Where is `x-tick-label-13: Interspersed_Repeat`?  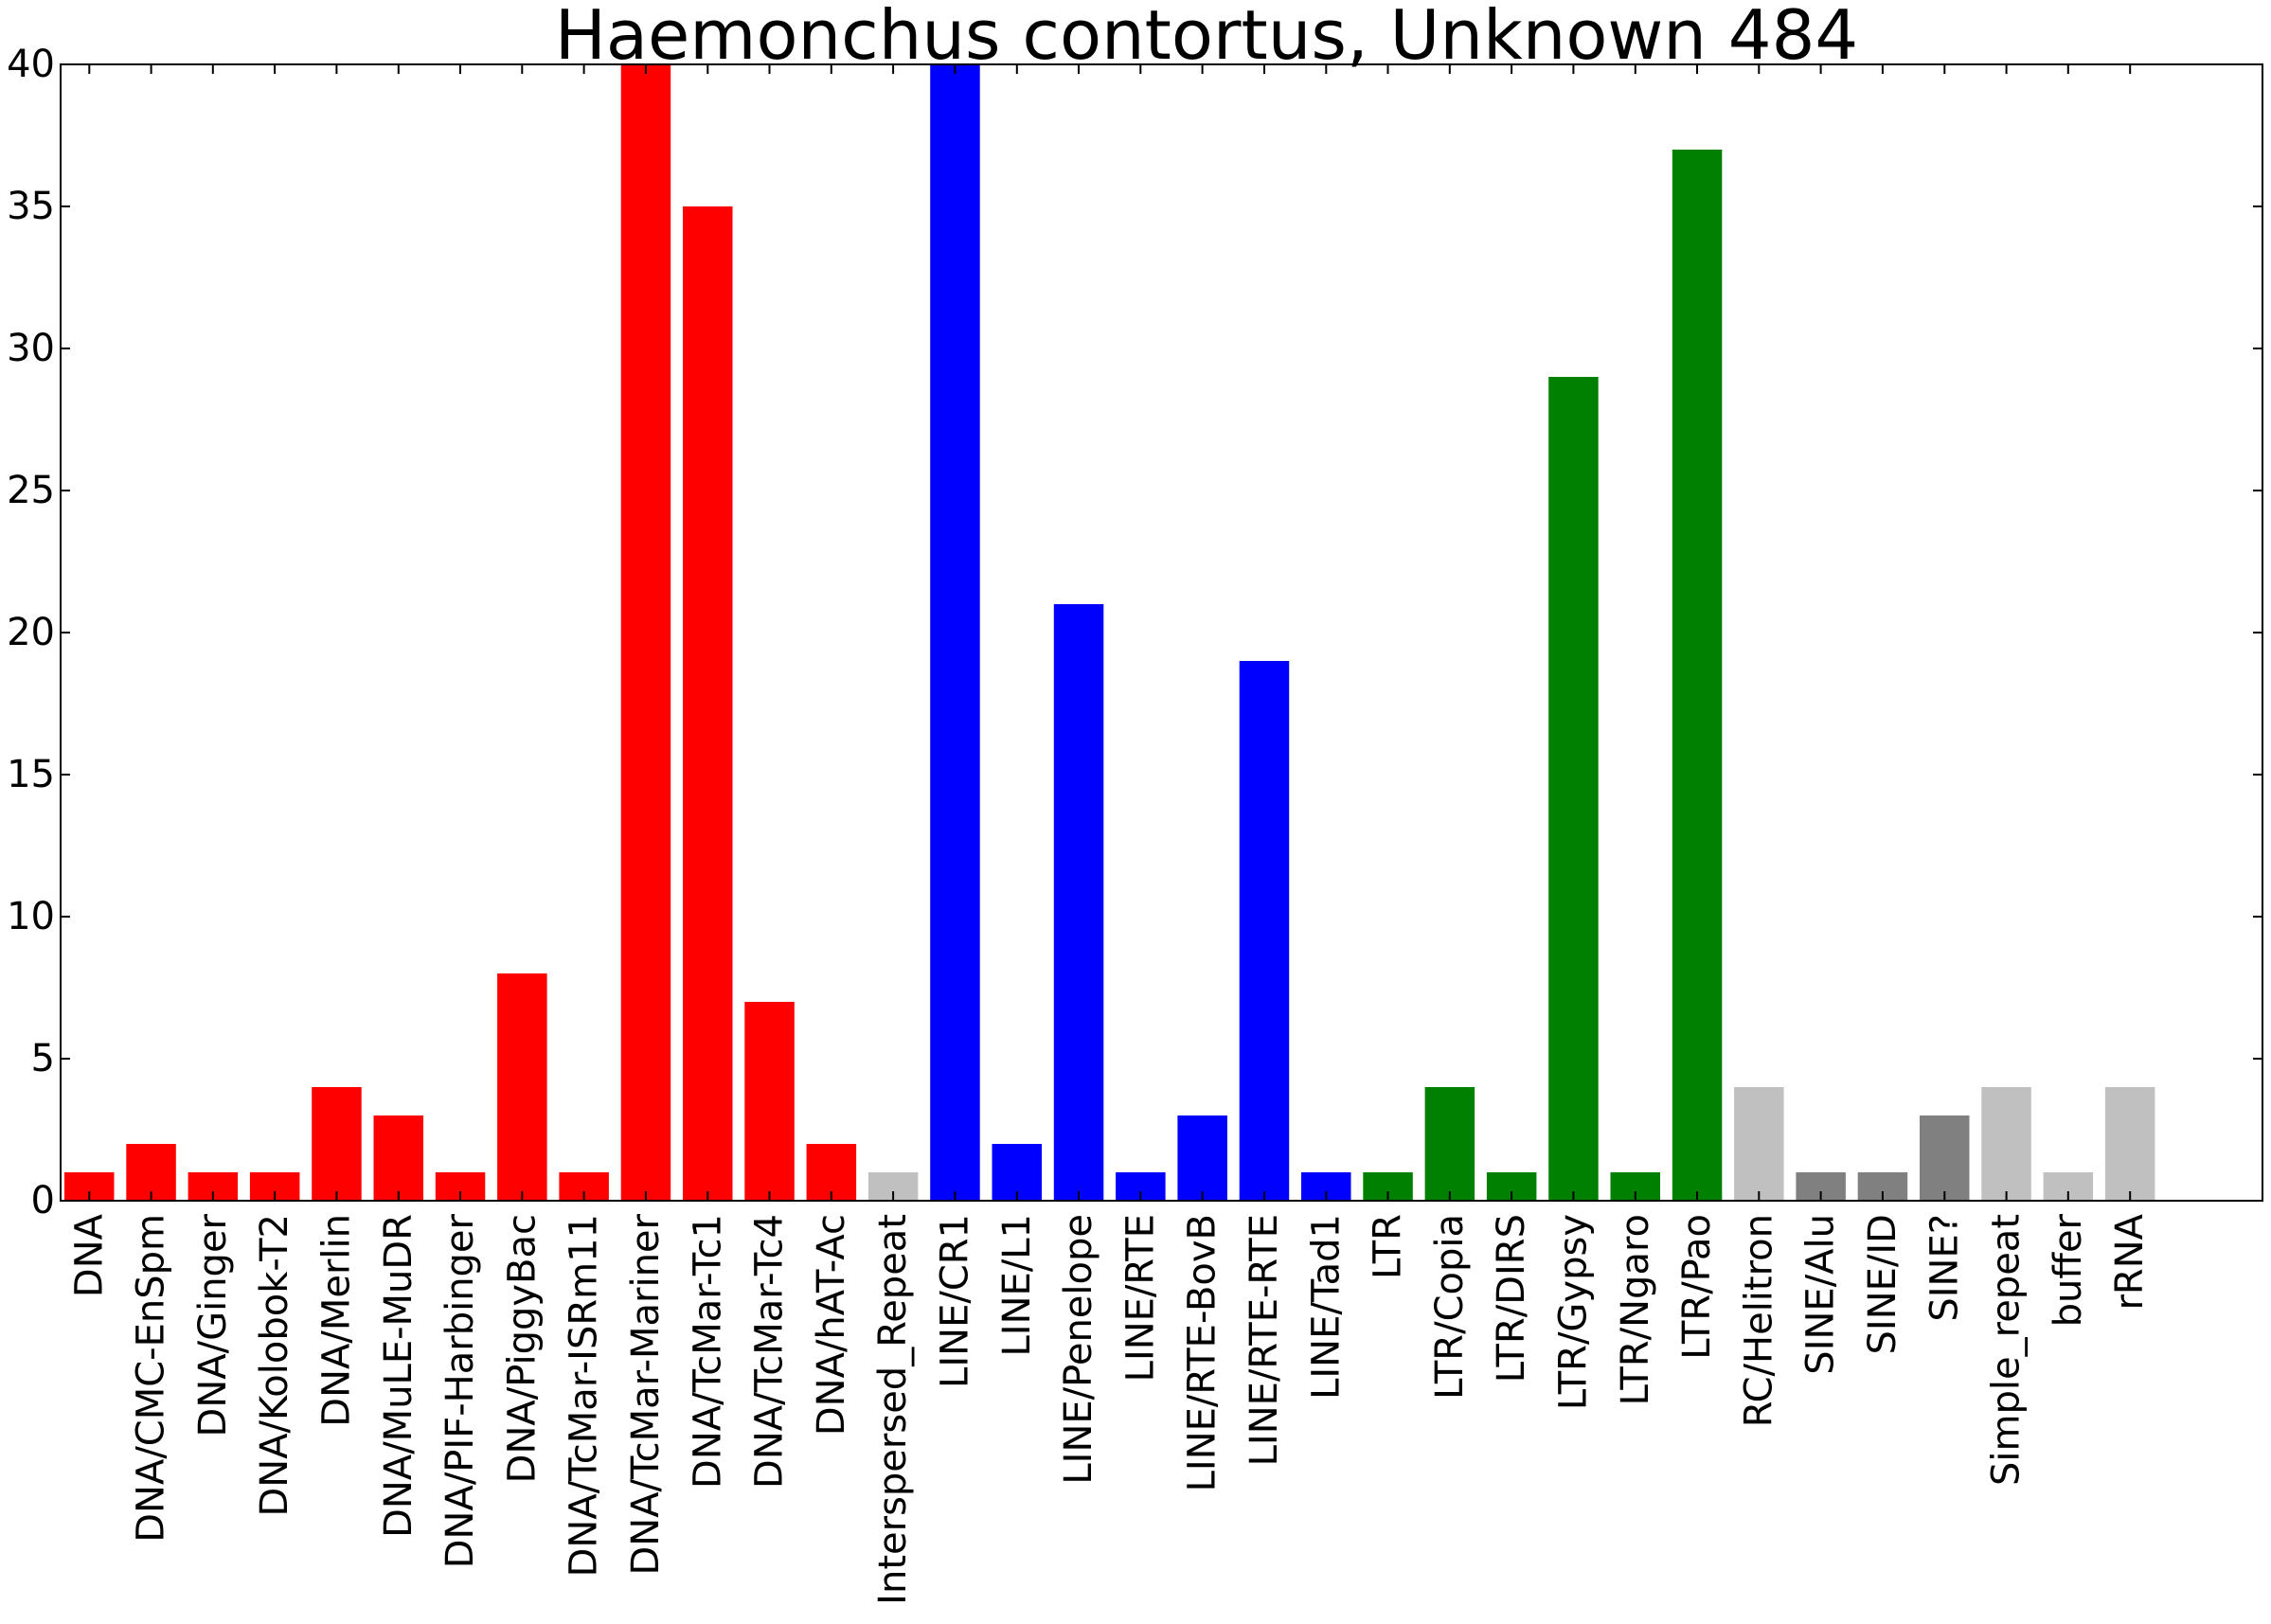 x-tick-label-13: Interspersed_Repeat is located at coordinates (893, 1410).